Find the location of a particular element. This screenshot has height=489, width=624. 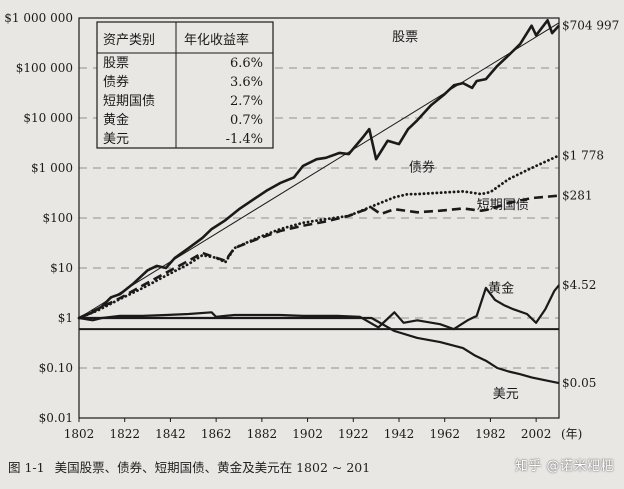

table-return-cell: -1.4% is located at coordinates (244, 139).